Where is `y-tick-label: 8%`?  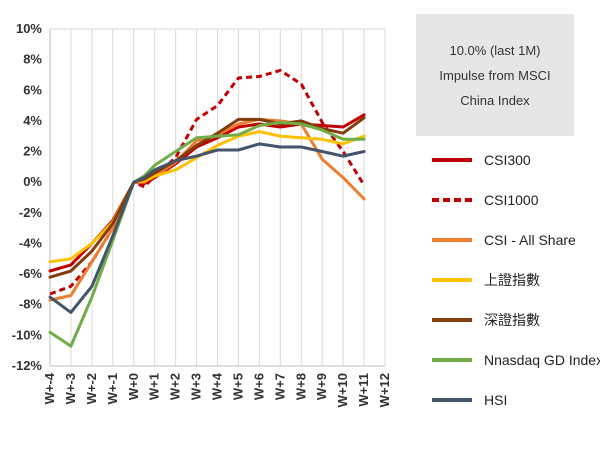
y-tick-label: 8% is located at coordinates (32, 59).